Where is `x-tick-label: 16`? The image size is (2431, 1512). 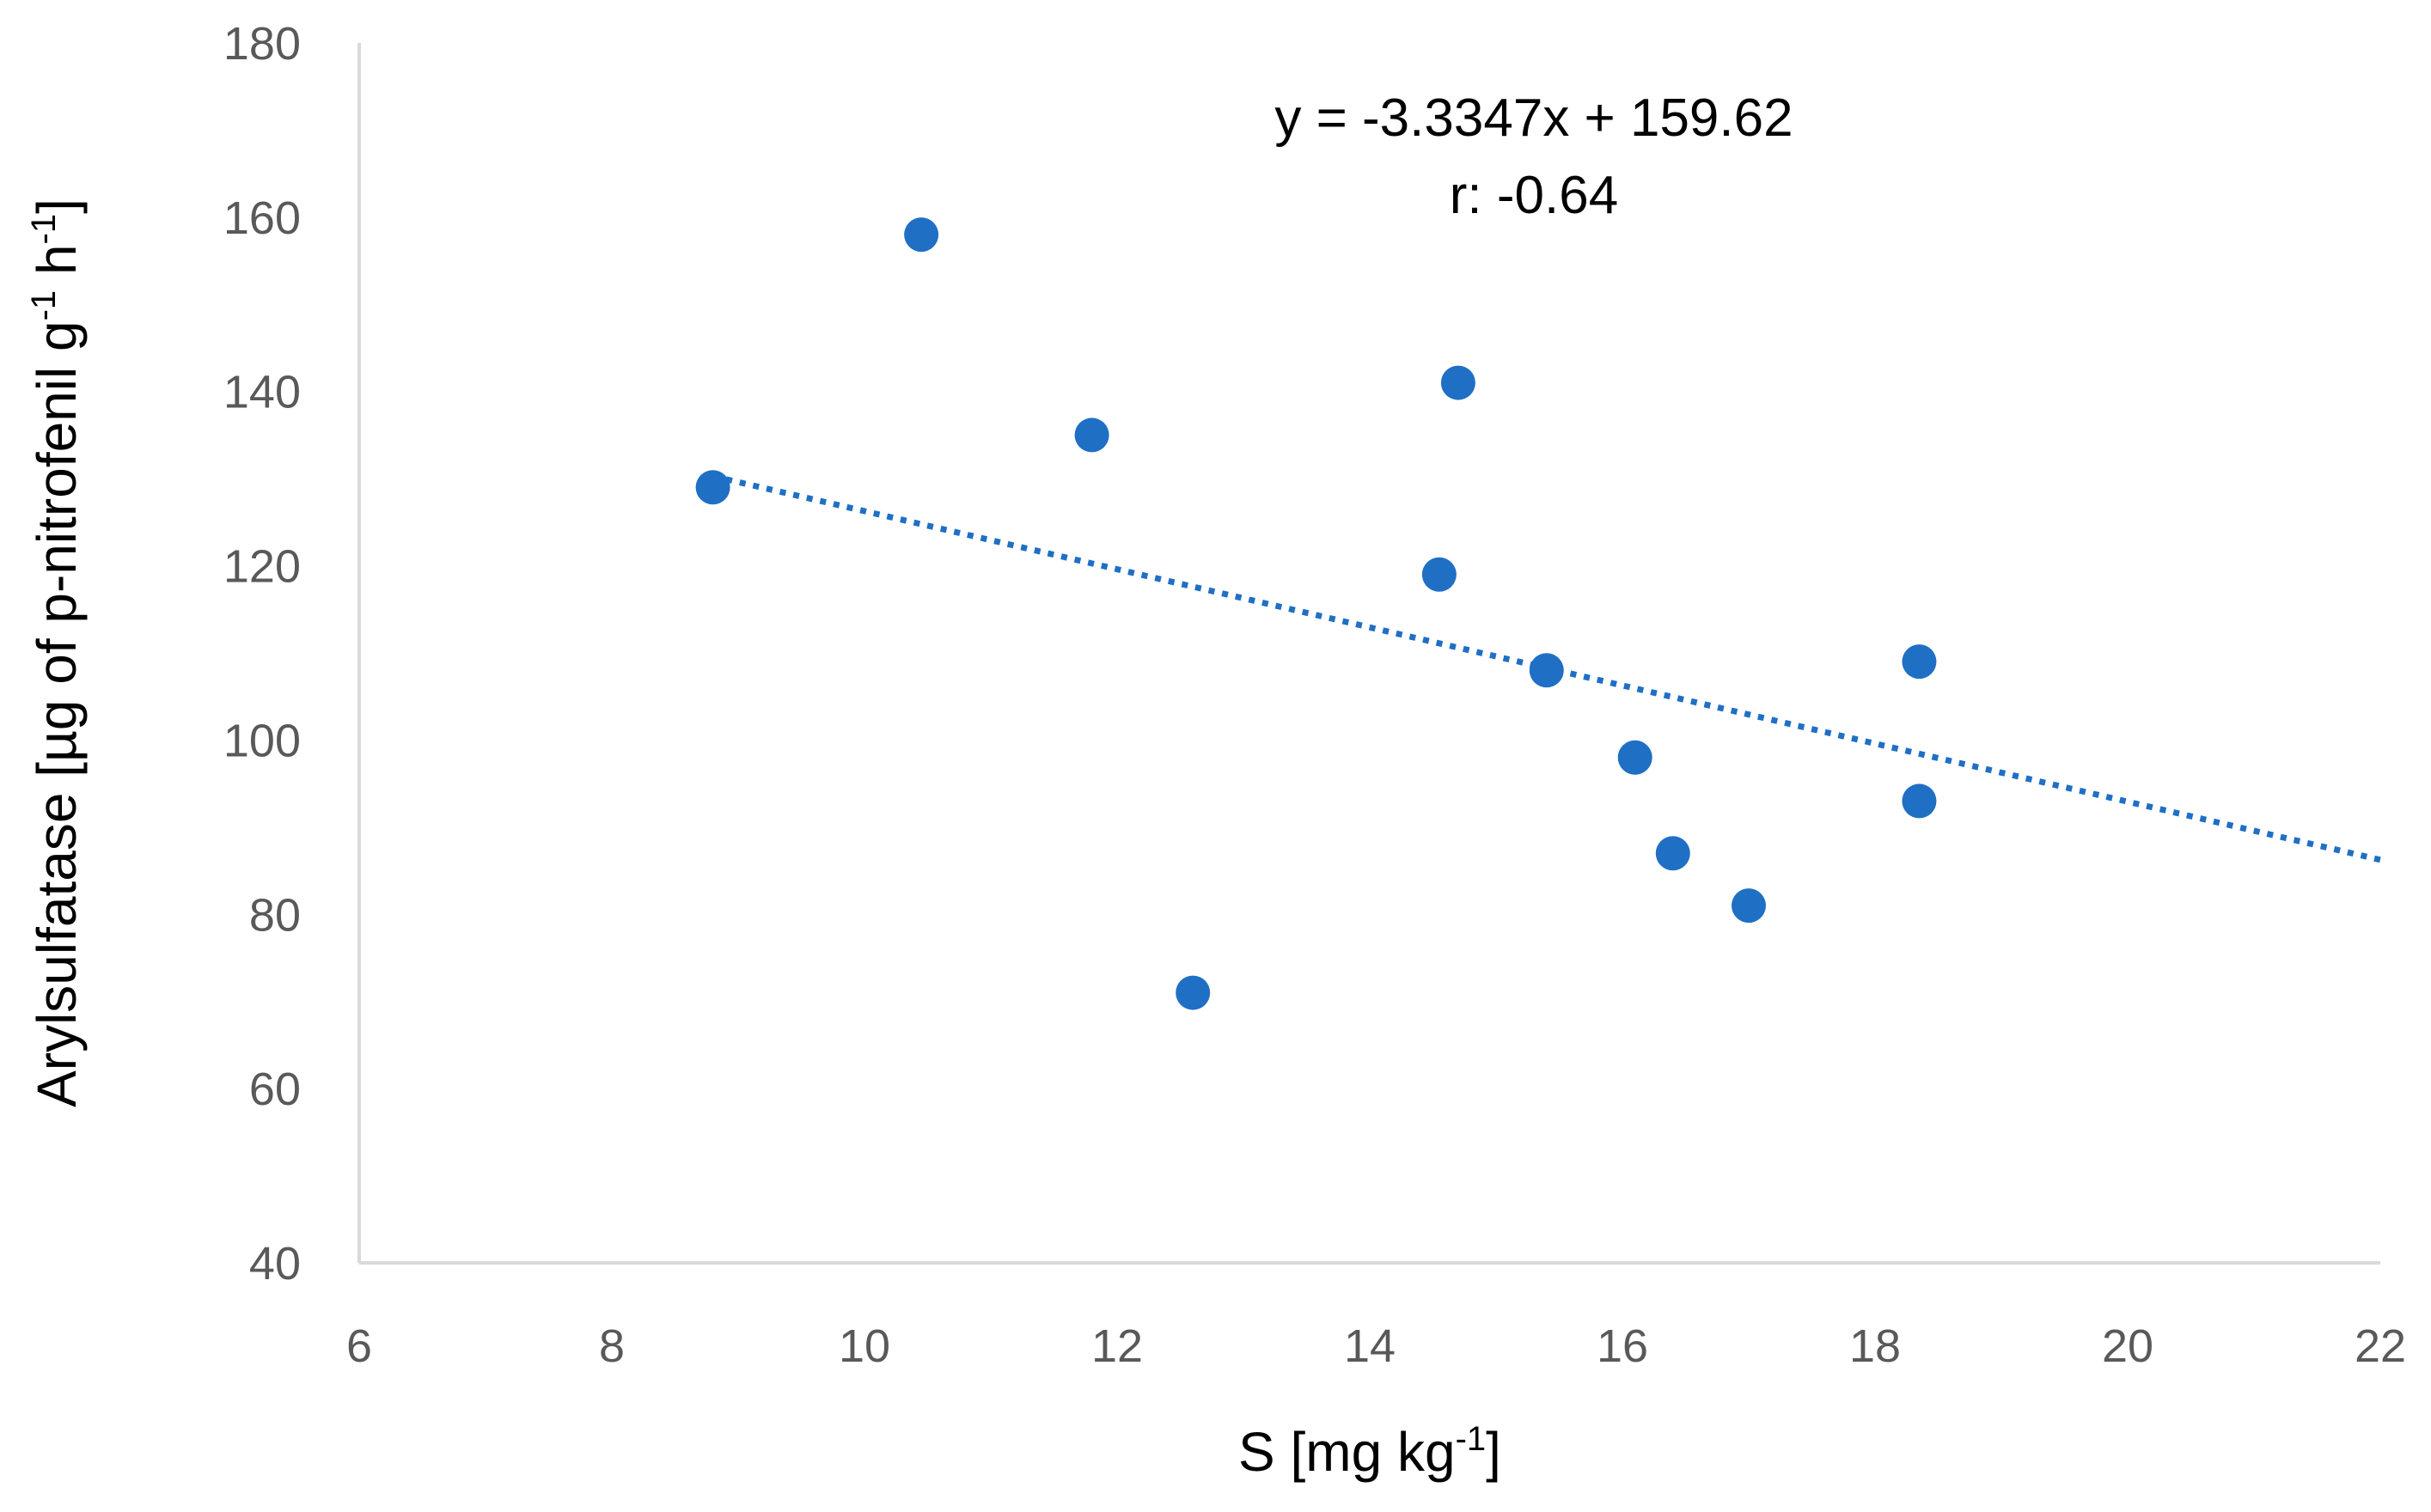 x-tick-label: 16 is located at coordinates (1622, 1346).